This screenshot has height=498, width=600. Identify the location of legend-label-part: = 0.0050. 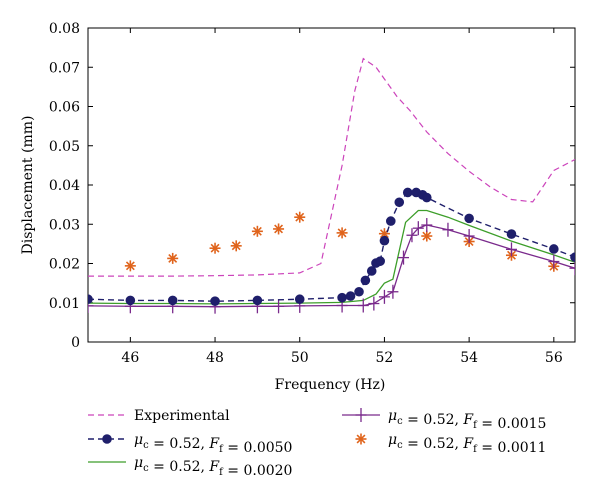
(258, 448).